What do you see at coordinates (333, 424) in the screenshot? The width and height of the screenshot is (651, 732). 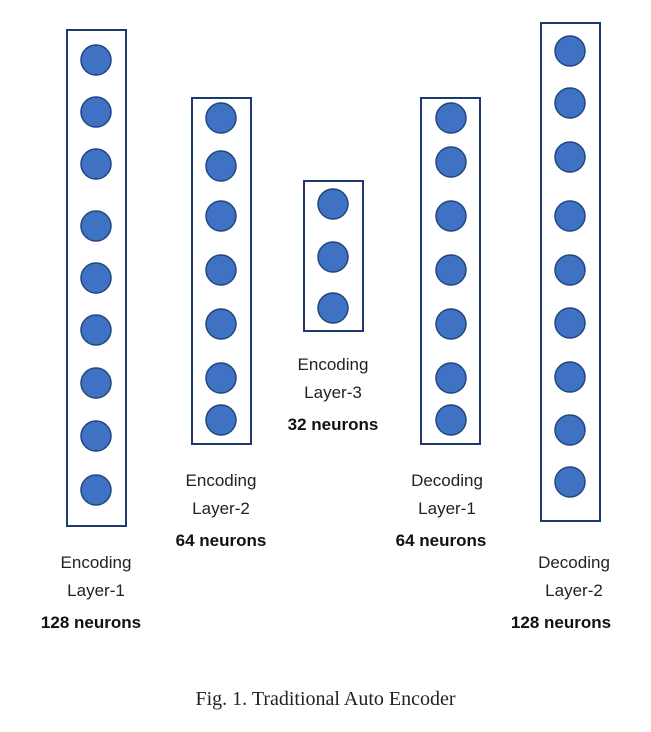 I see `layer-neurons: 32 neurons` at bounding box center [333, 424].